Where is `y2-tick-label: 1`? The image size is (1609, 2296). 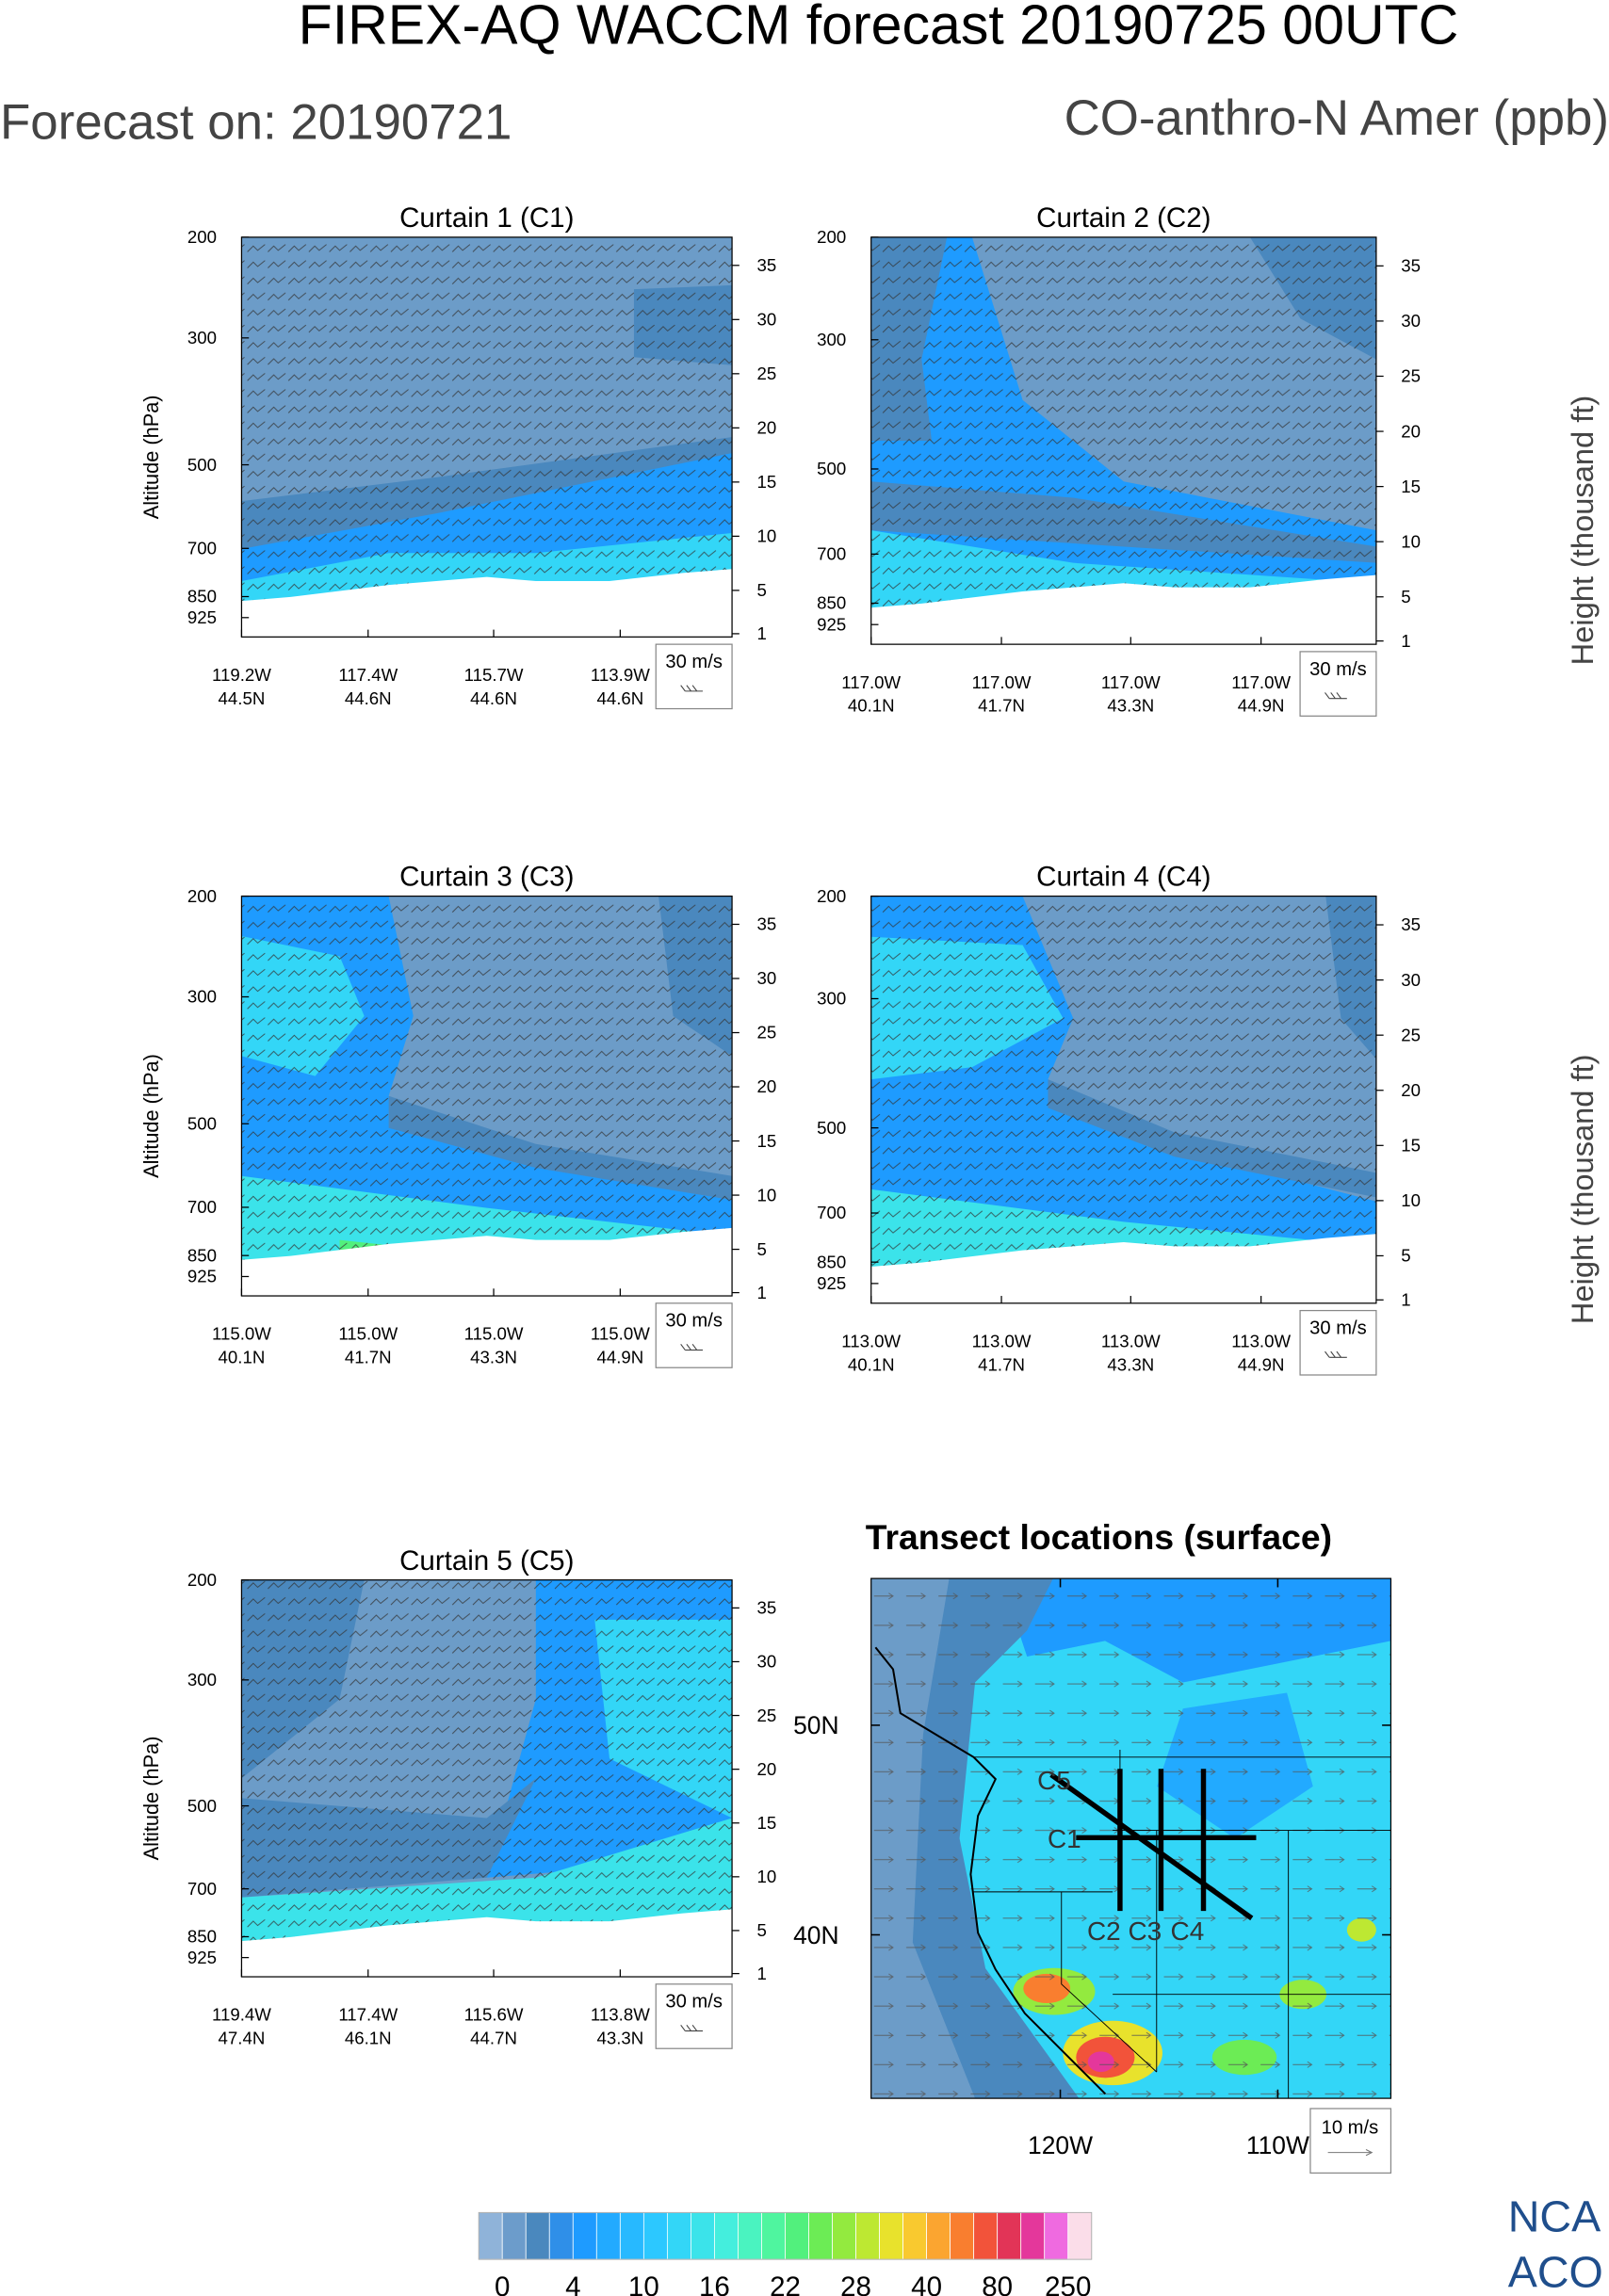 y2-tick-label: 1 is located at coordinates (761, 1973).